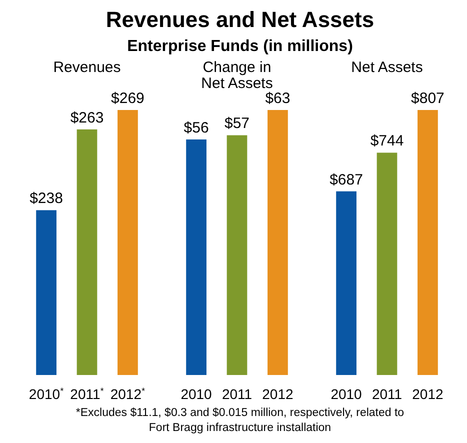  What do you see at coordinates (87, 117) in the screenshot?
I see `data-label: $263` at bounding box center [87, 117].